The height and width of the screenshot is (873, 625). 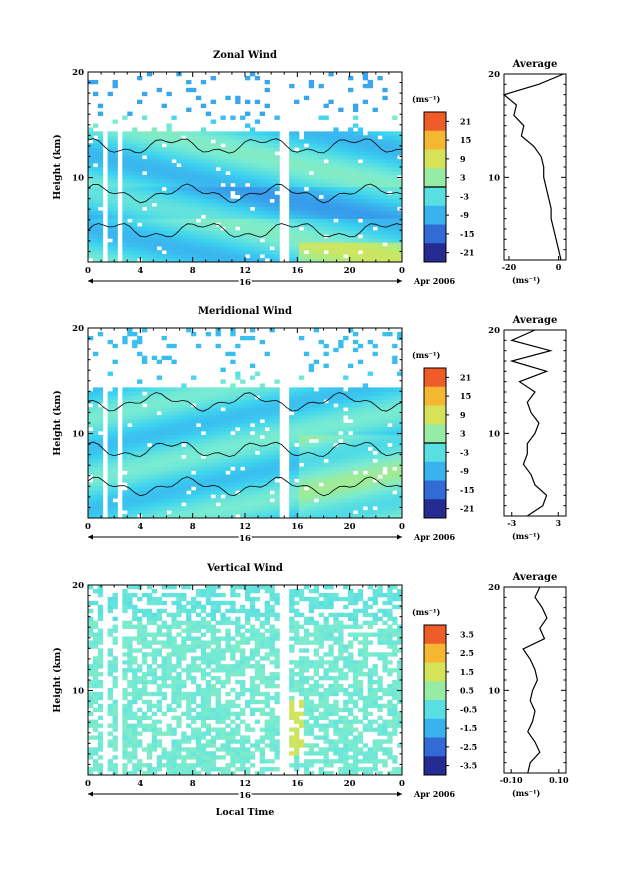 What do you see at coordinates (465, 396) in the screenshot?
I see `colorbar-tick-label: 15` at bounding box center [465, 396].